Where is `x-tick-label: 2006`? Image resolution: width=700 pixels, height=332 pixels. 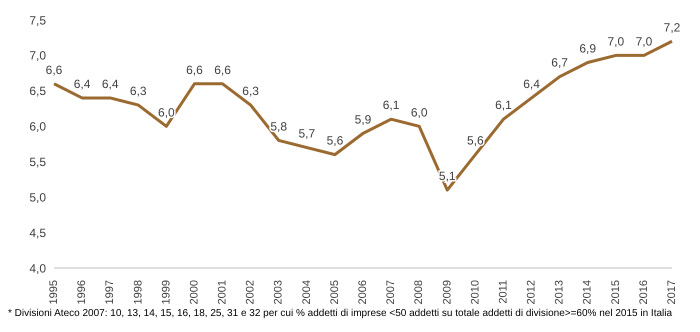 x-tick-label: 2006 is located at coordinates (363, 292).